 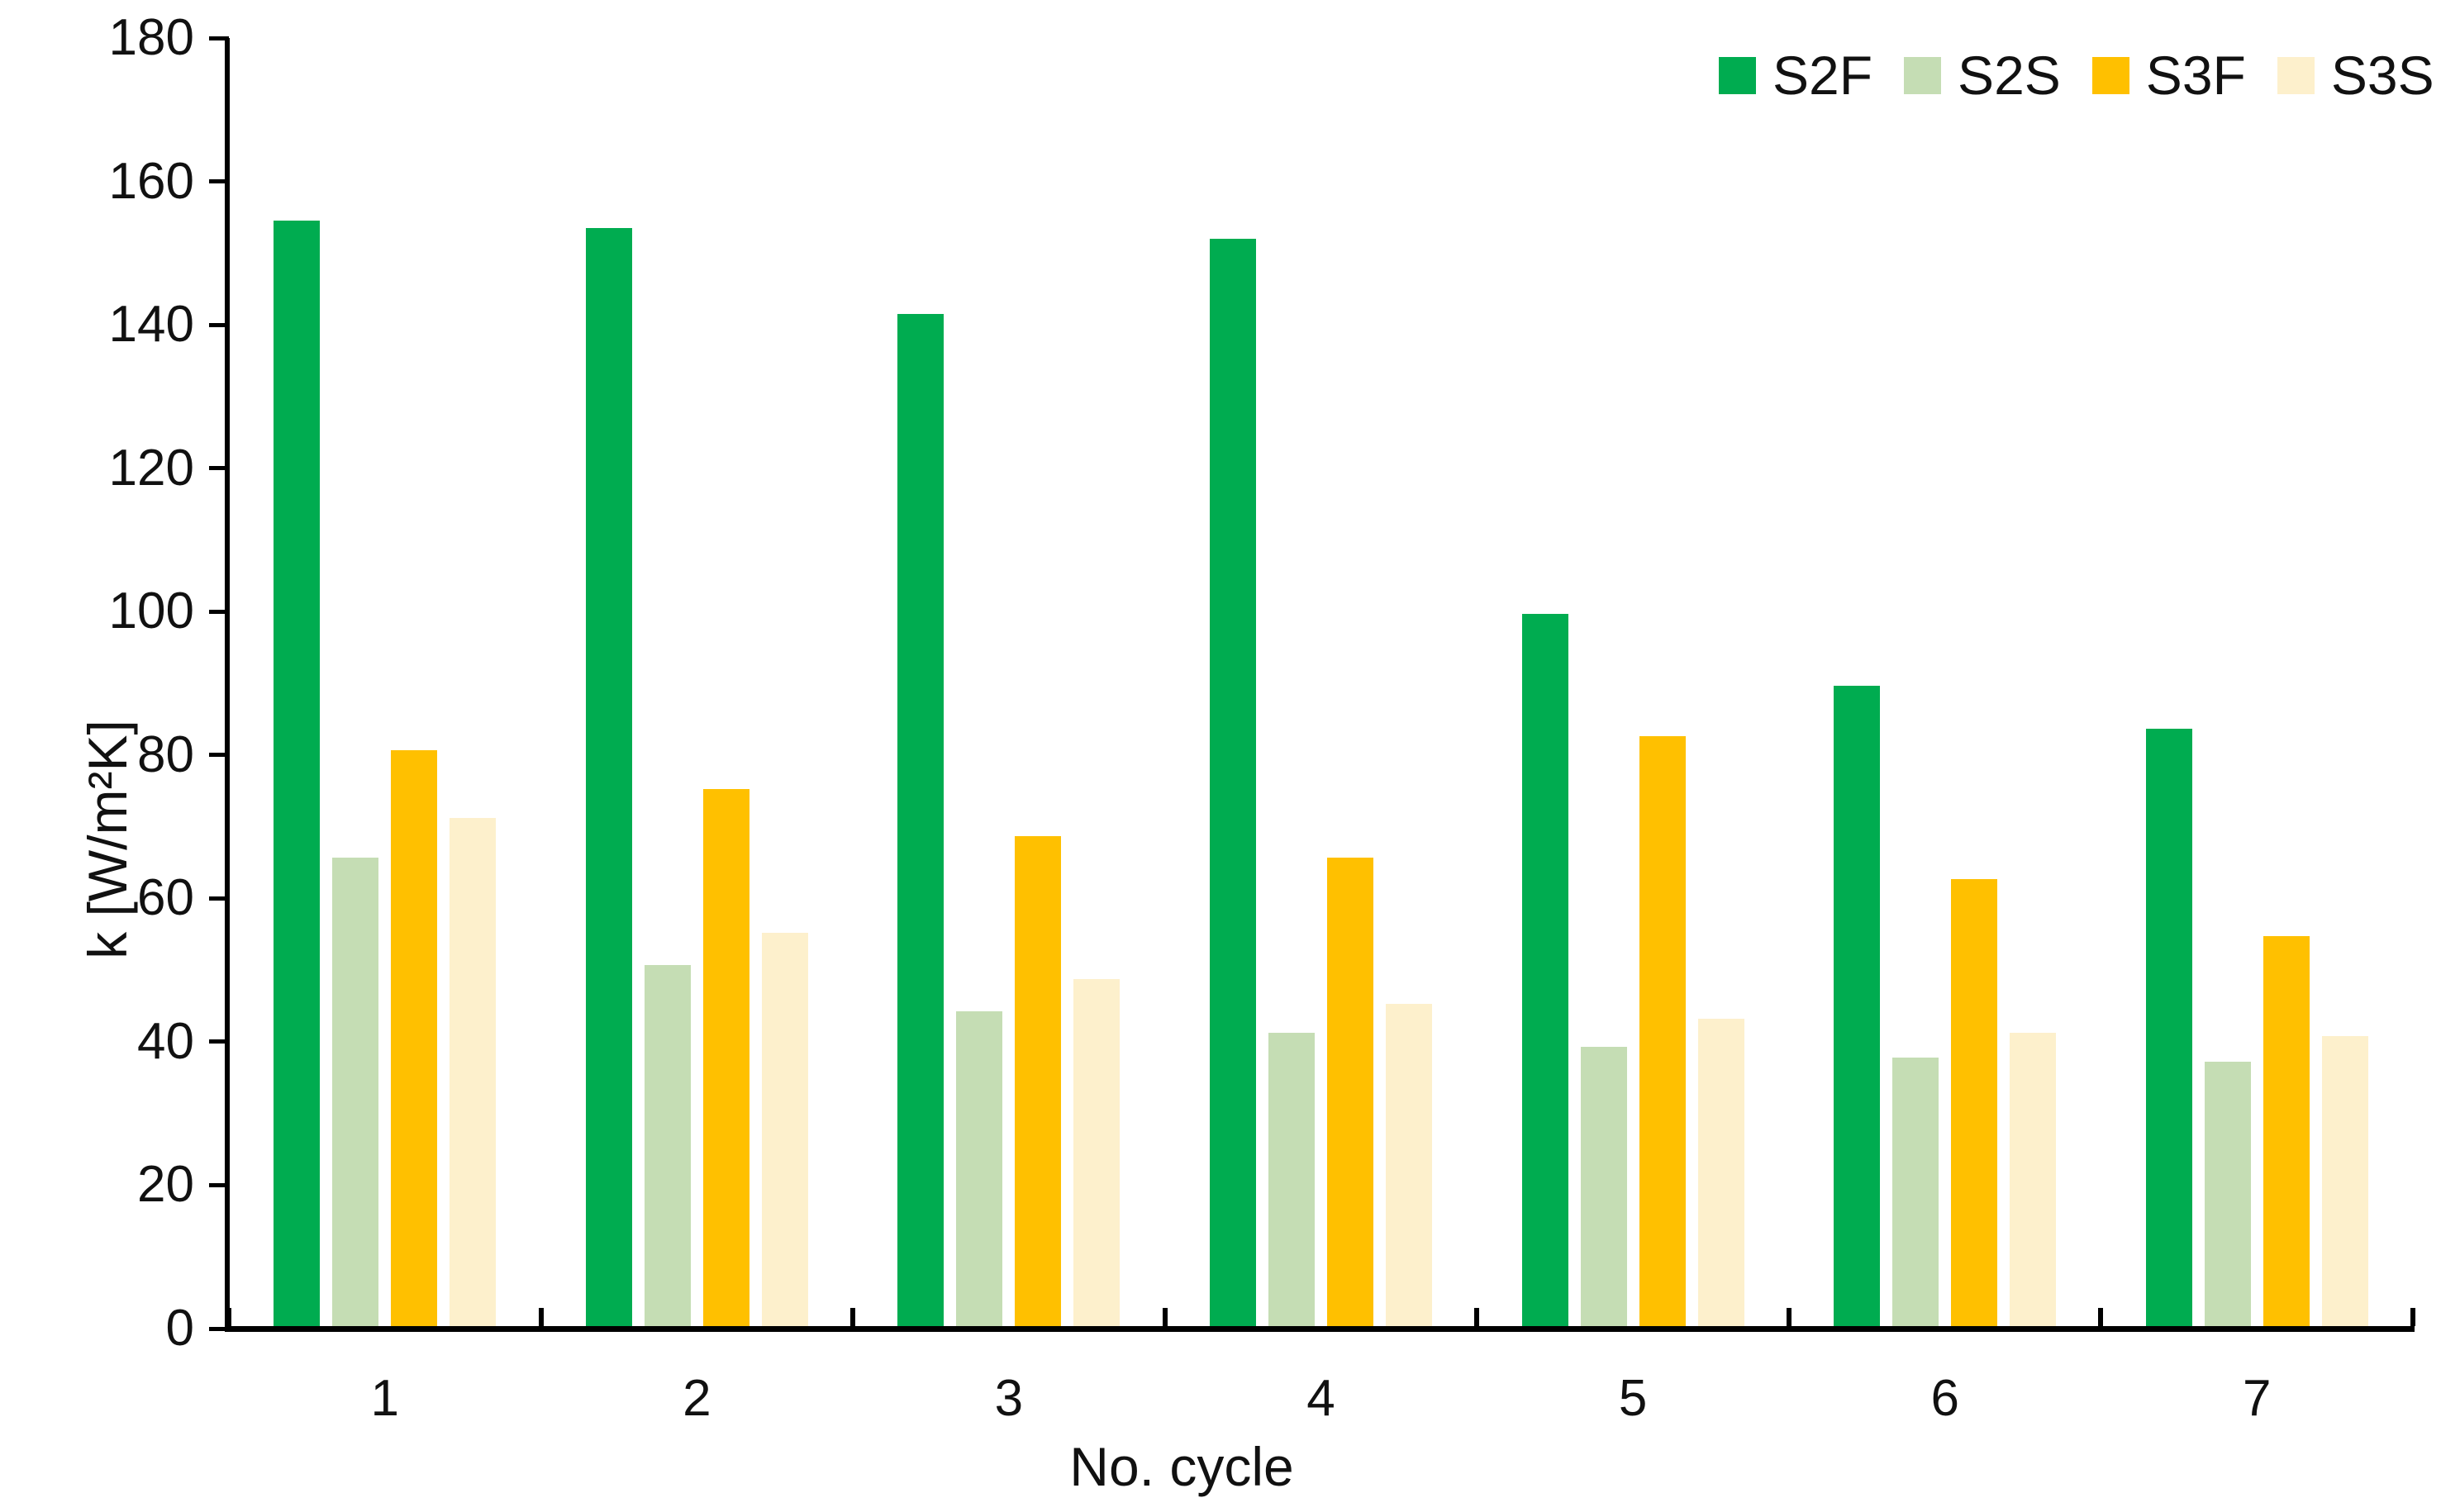 What do you see at coordinates (151, 611) in the screenshot?
I see `y-tick-label-100: 100` at bounding box center [151, 611].